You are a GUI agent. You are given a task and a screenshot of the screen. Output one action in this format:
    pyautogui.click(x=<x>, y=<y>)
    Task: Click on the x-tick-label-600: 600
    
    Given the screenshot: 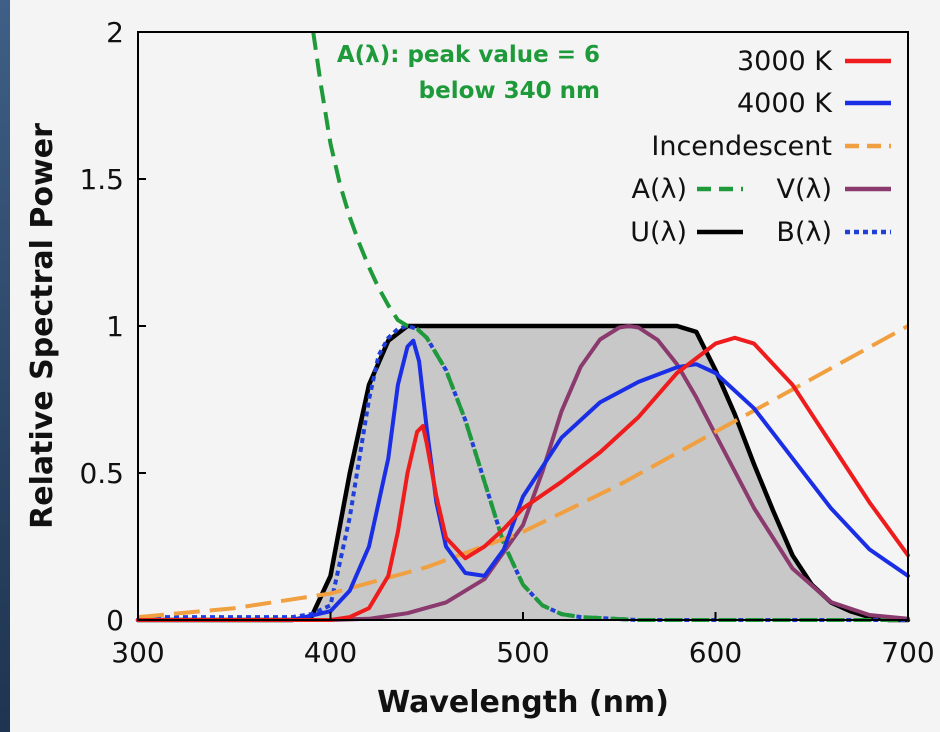 What is the action you would take?
    pyautogui.click(x=715, y=652)
    